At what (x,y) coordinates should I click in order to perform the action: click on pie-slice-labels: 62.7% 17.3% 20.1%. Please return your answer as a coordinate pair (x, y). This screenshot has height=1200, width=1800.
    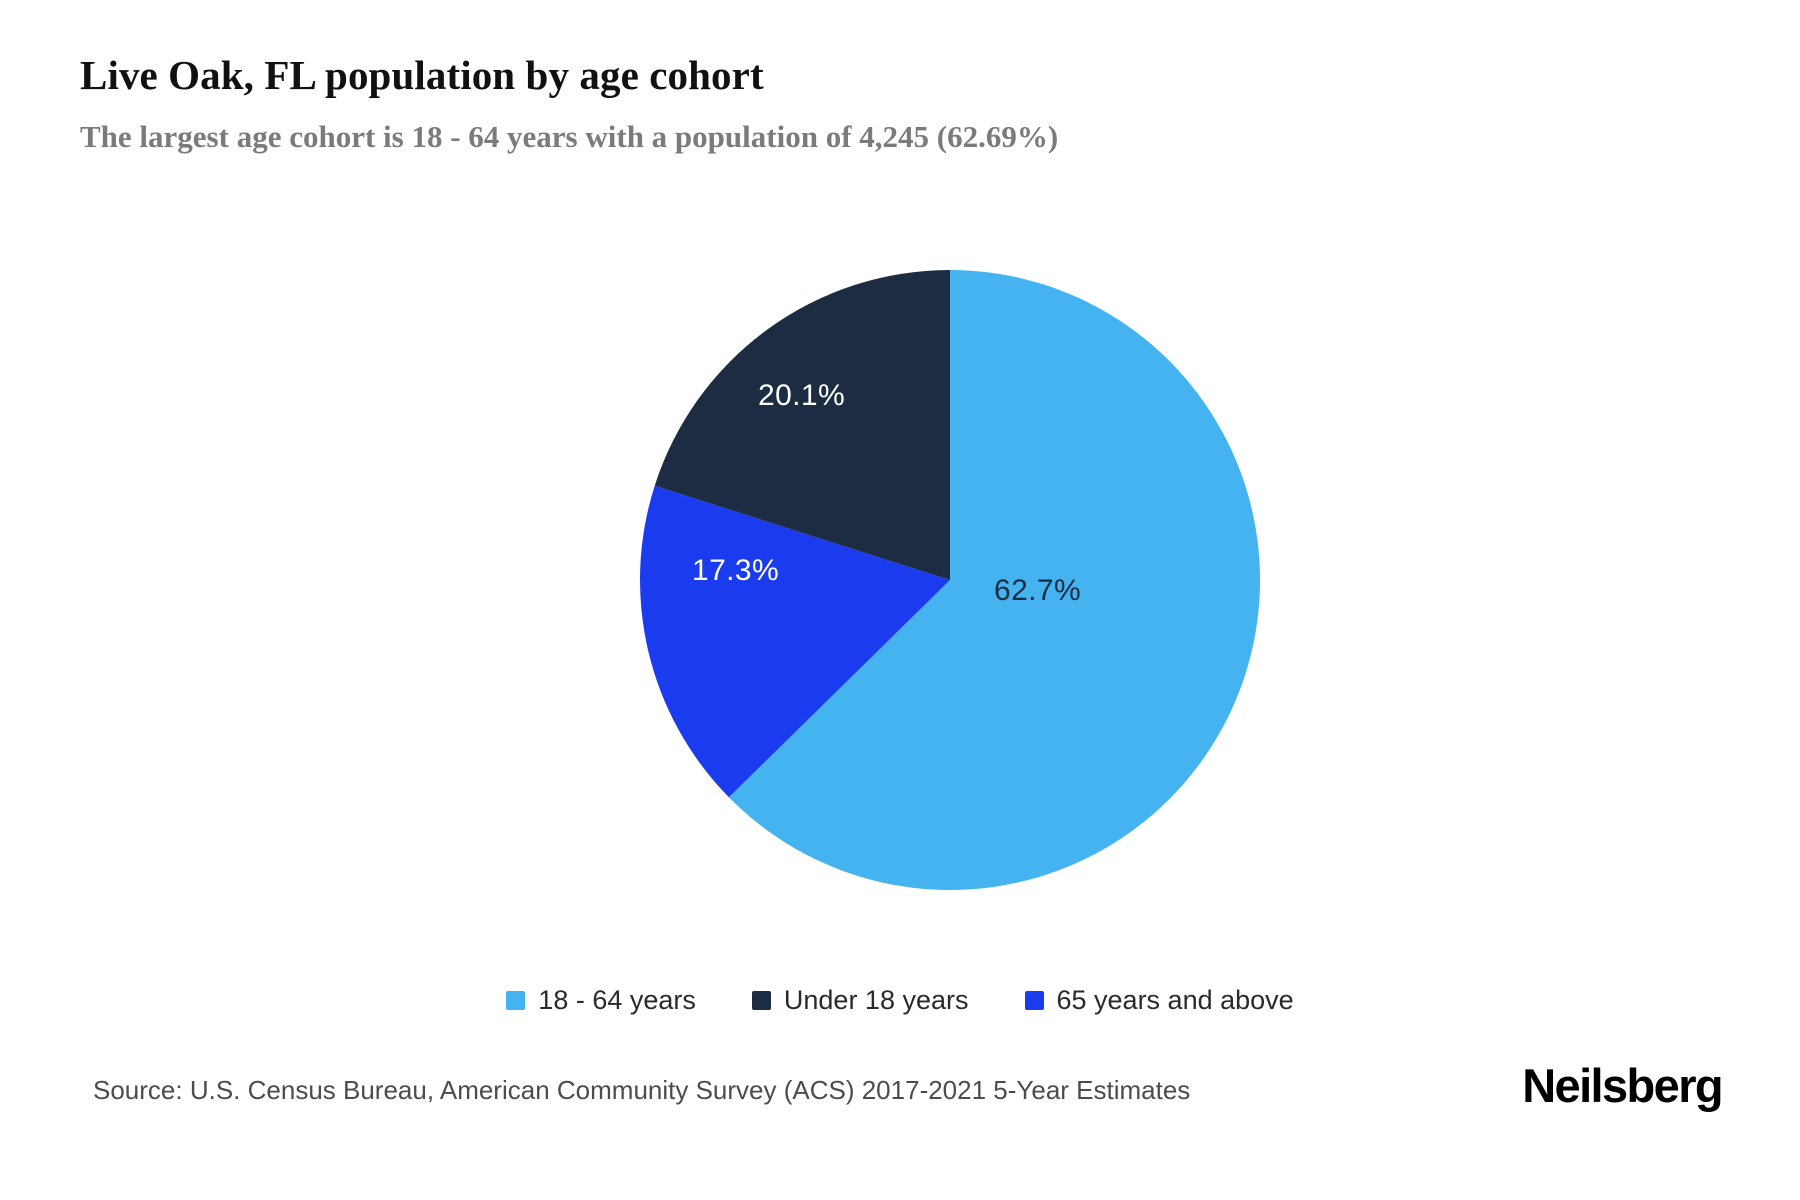
    Looking at the image, I should click on (886, 493).